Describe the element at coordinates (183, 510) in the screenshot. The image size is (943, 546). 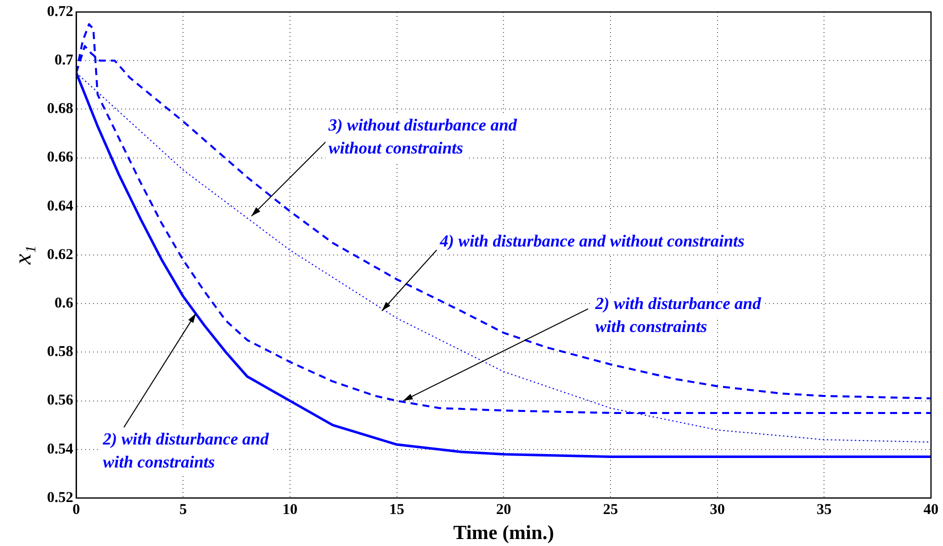
I see `x-tick-label: 5` at that location.